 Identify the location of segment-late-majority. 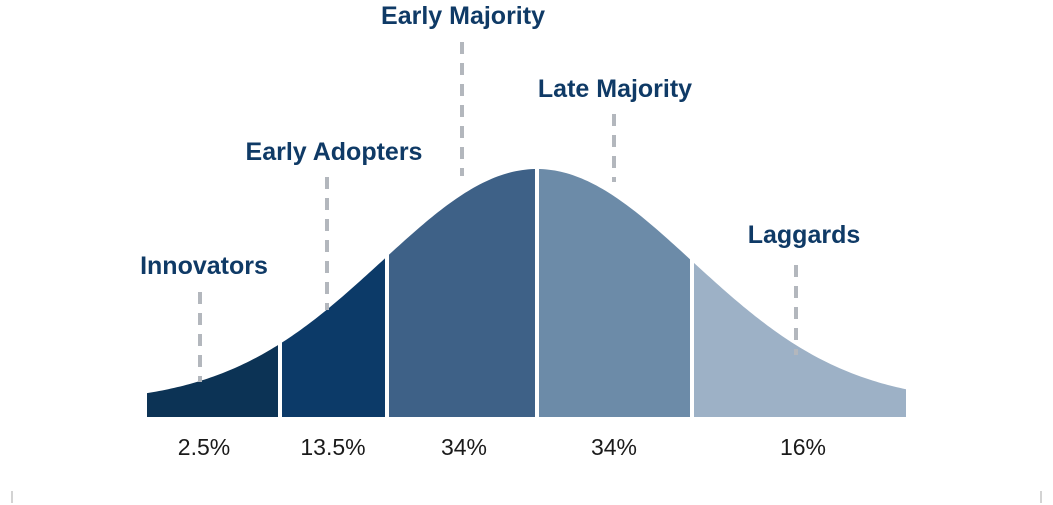
(614, 293).